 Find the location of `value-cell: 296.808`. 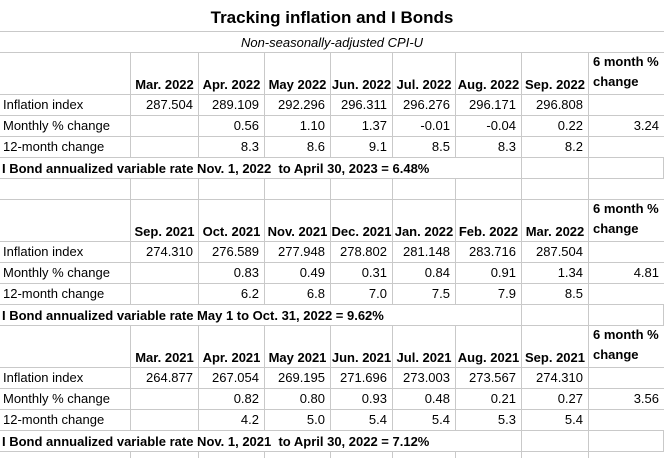

value-cell: 296.808 is located at coordinates (555, 105).